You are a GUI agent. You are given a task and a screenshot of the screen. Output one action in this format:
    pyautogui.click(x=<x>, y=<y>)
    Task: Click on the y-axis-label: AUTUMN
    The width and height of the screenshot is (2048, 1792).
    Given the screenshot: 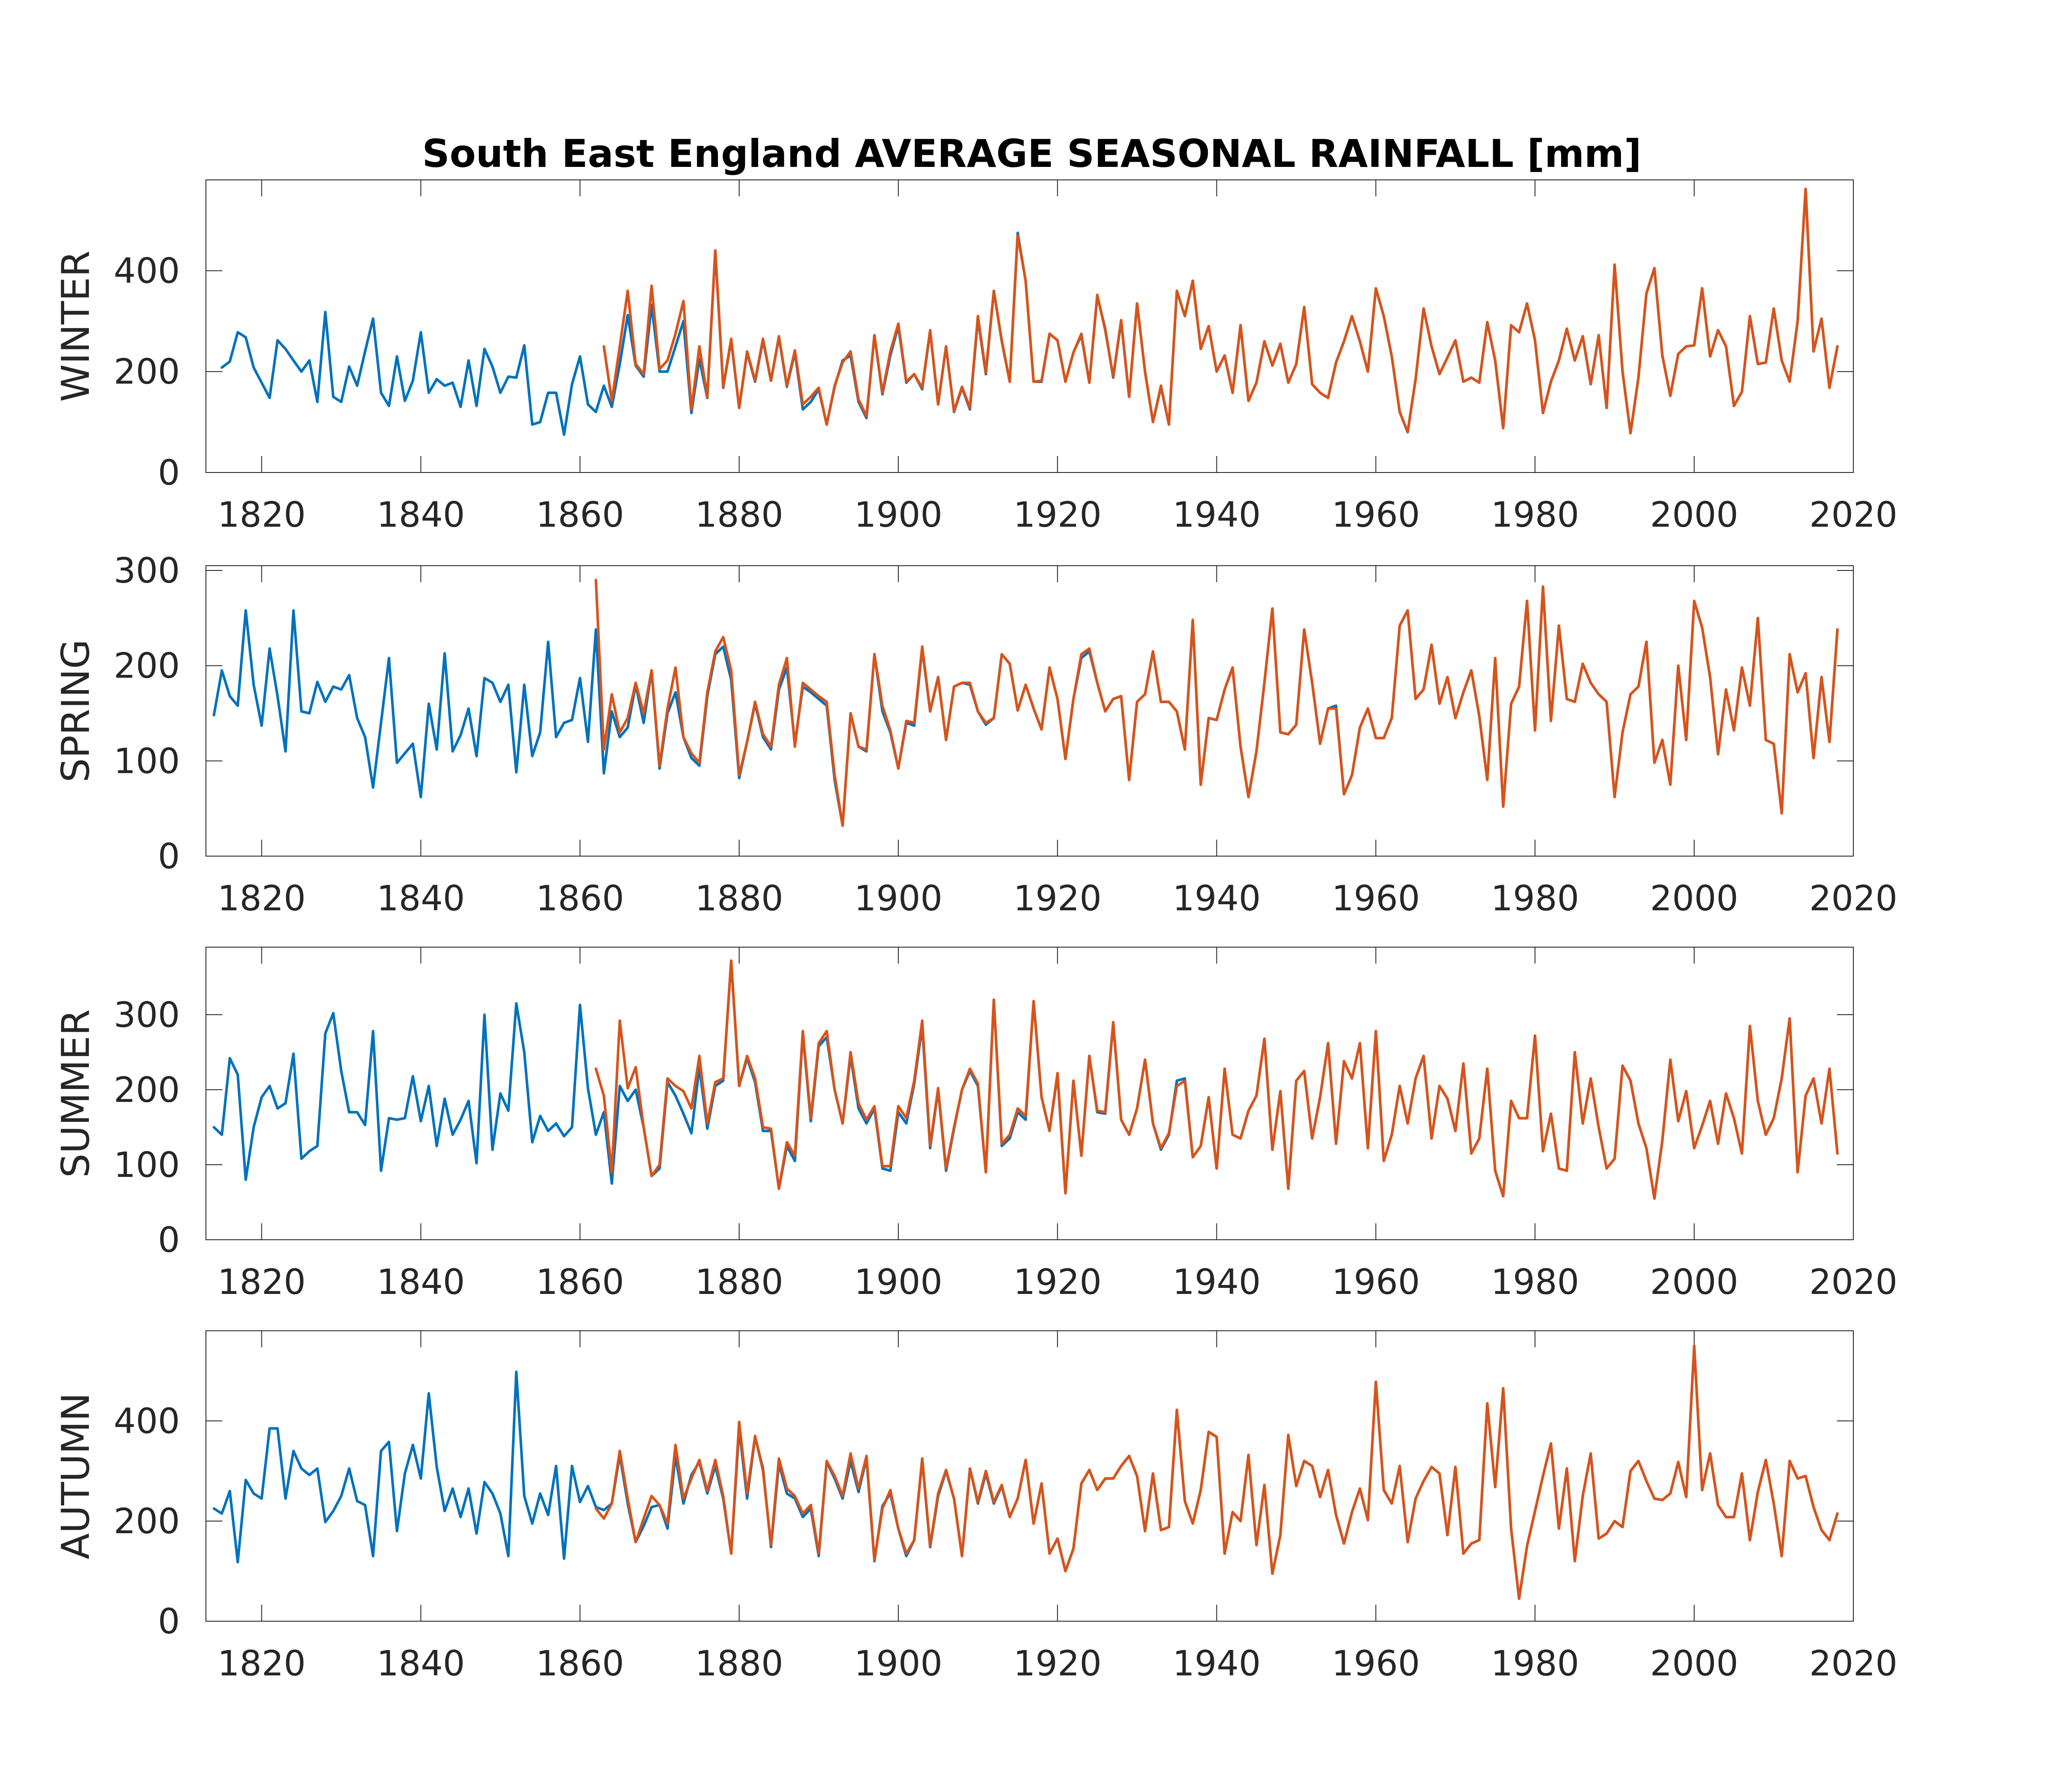 What is the action you would take?
    pyautogui.click(x=75, y=1476)
    